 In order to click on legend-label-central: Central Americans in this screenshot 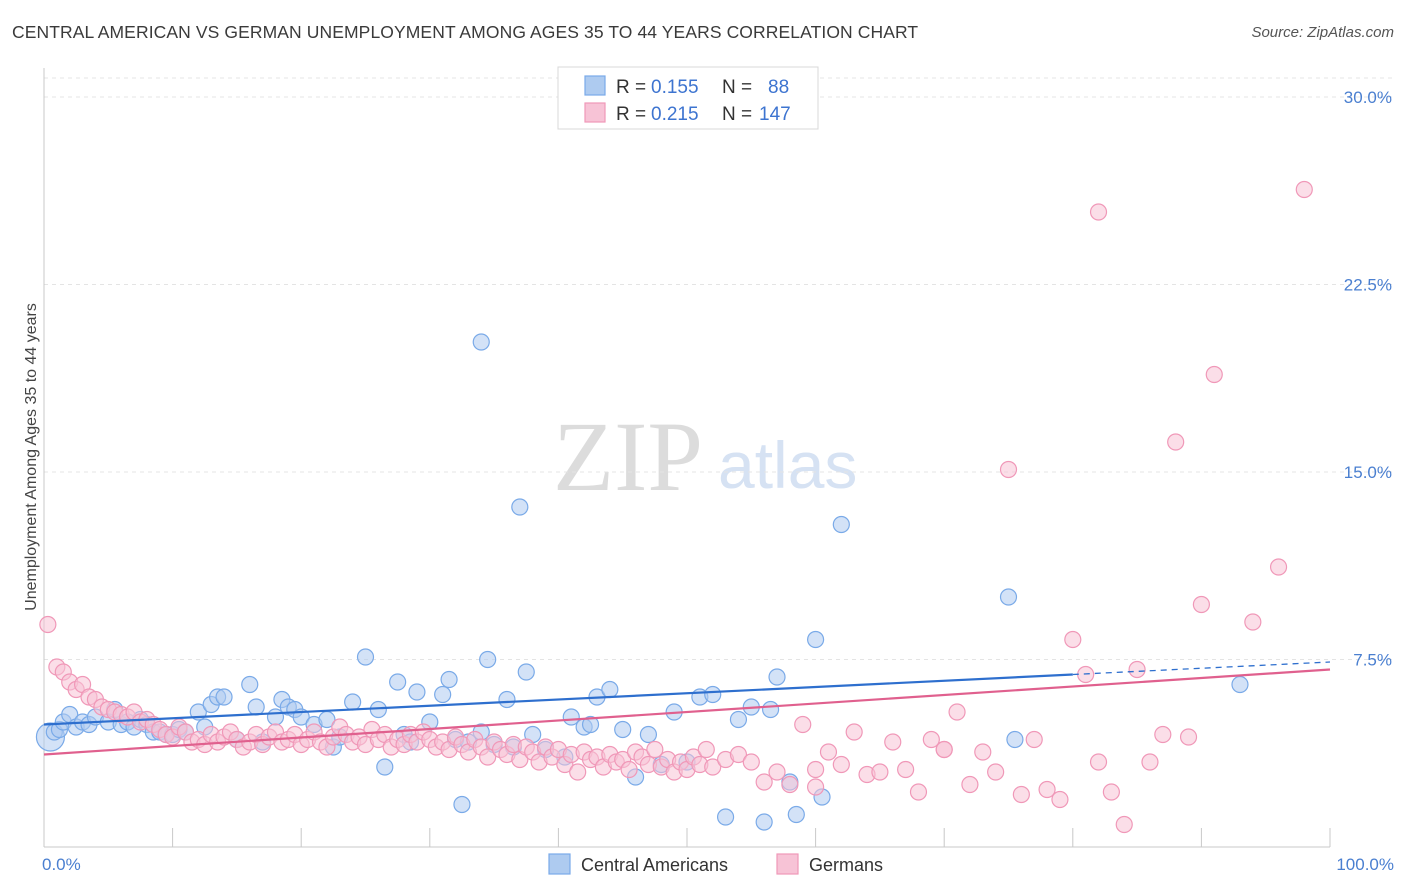, I will do `click(654, 865)`.